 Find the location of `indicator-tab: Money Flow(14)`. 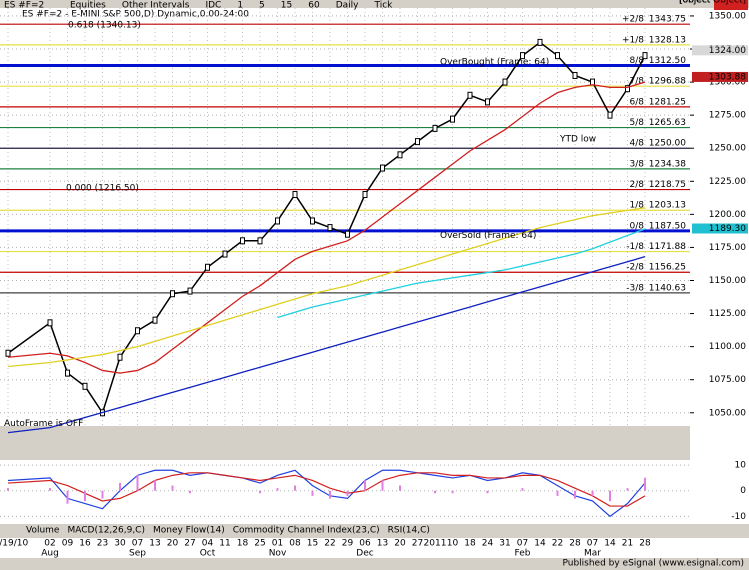

indicator-tab: Money Flow(14) is located at coordinates (189, 531).